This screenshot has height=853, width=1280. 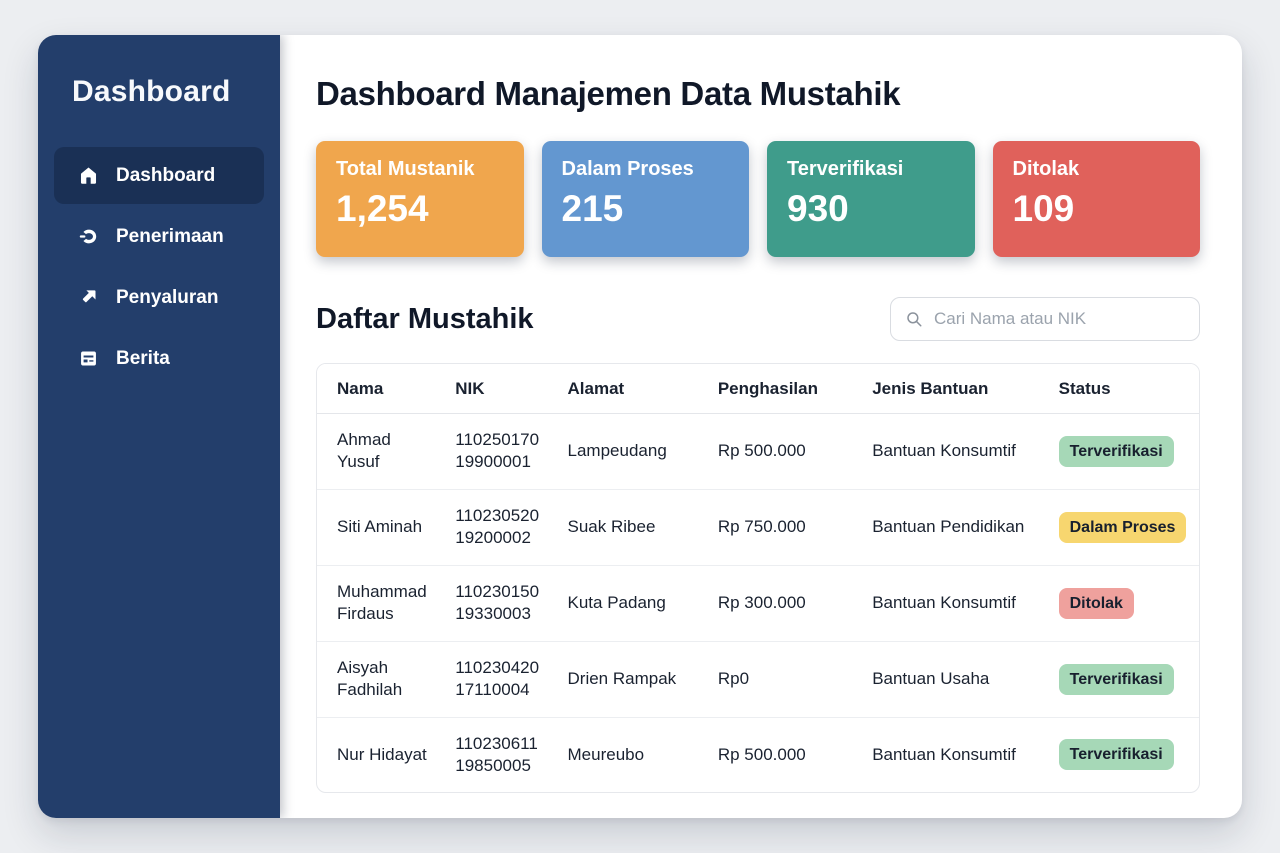 I want to click on cell-nama: Siti Aminah, so click(x=376, y=527).